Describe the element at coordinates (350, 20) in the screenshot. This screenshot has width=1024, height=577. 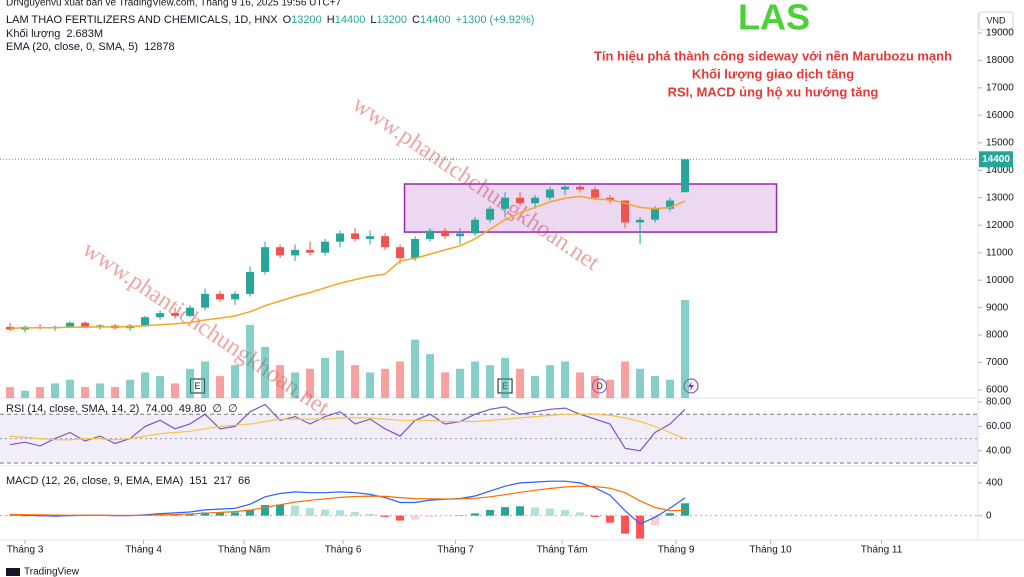
I see `header-part: 14400` at that location.